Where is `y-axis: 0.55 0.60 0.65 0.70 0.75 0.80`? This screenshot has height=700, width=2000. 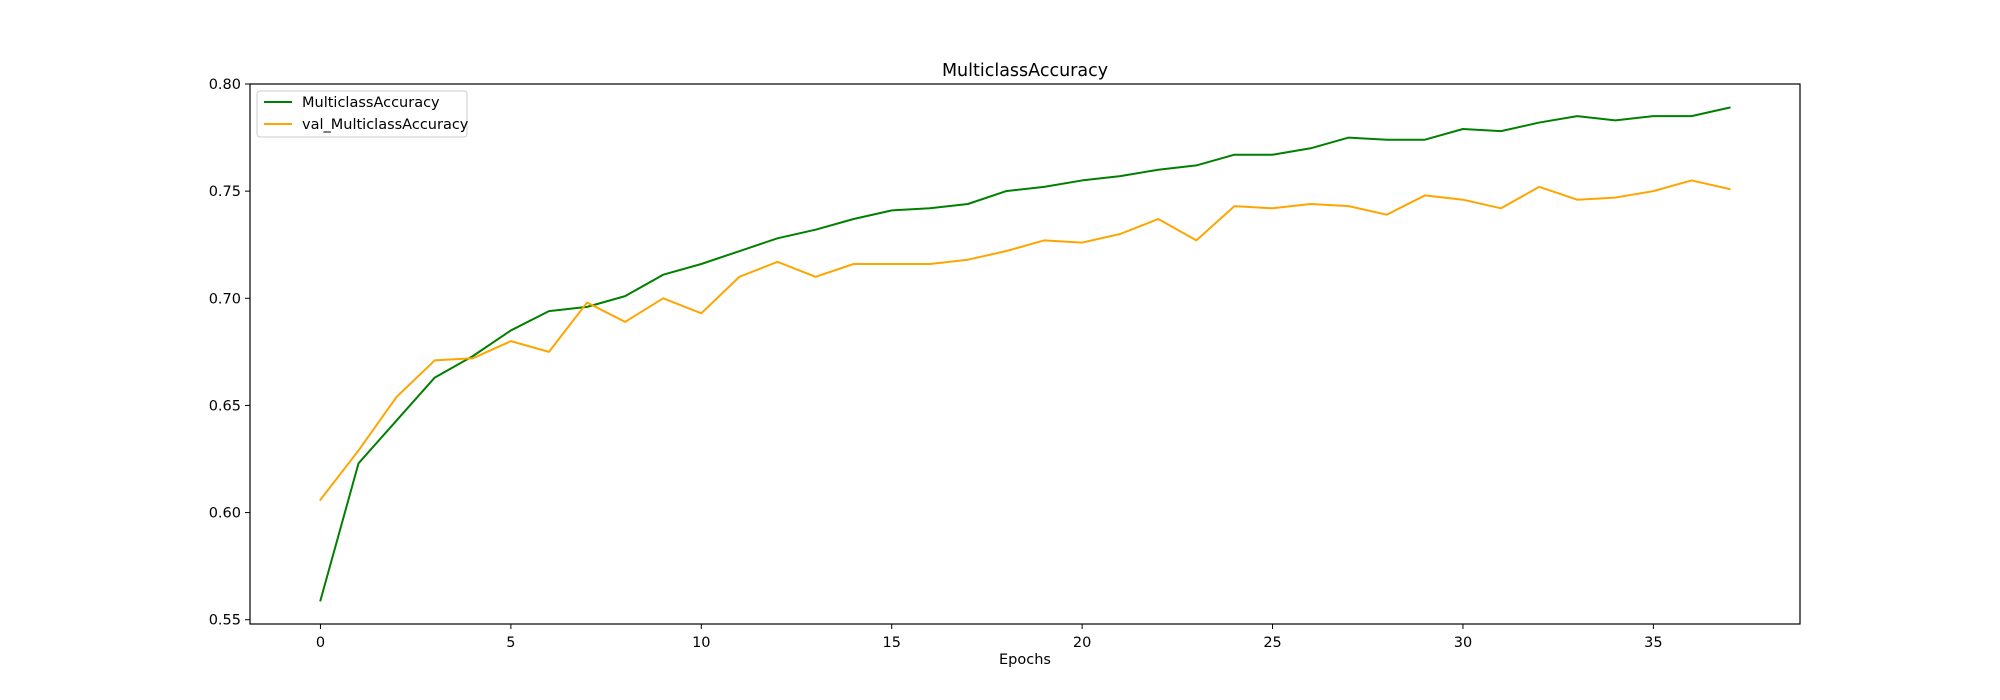
y-axis: 0.55 0.60 0.65 0.70 0.75 0.80 is located at coordinates (229, 353).